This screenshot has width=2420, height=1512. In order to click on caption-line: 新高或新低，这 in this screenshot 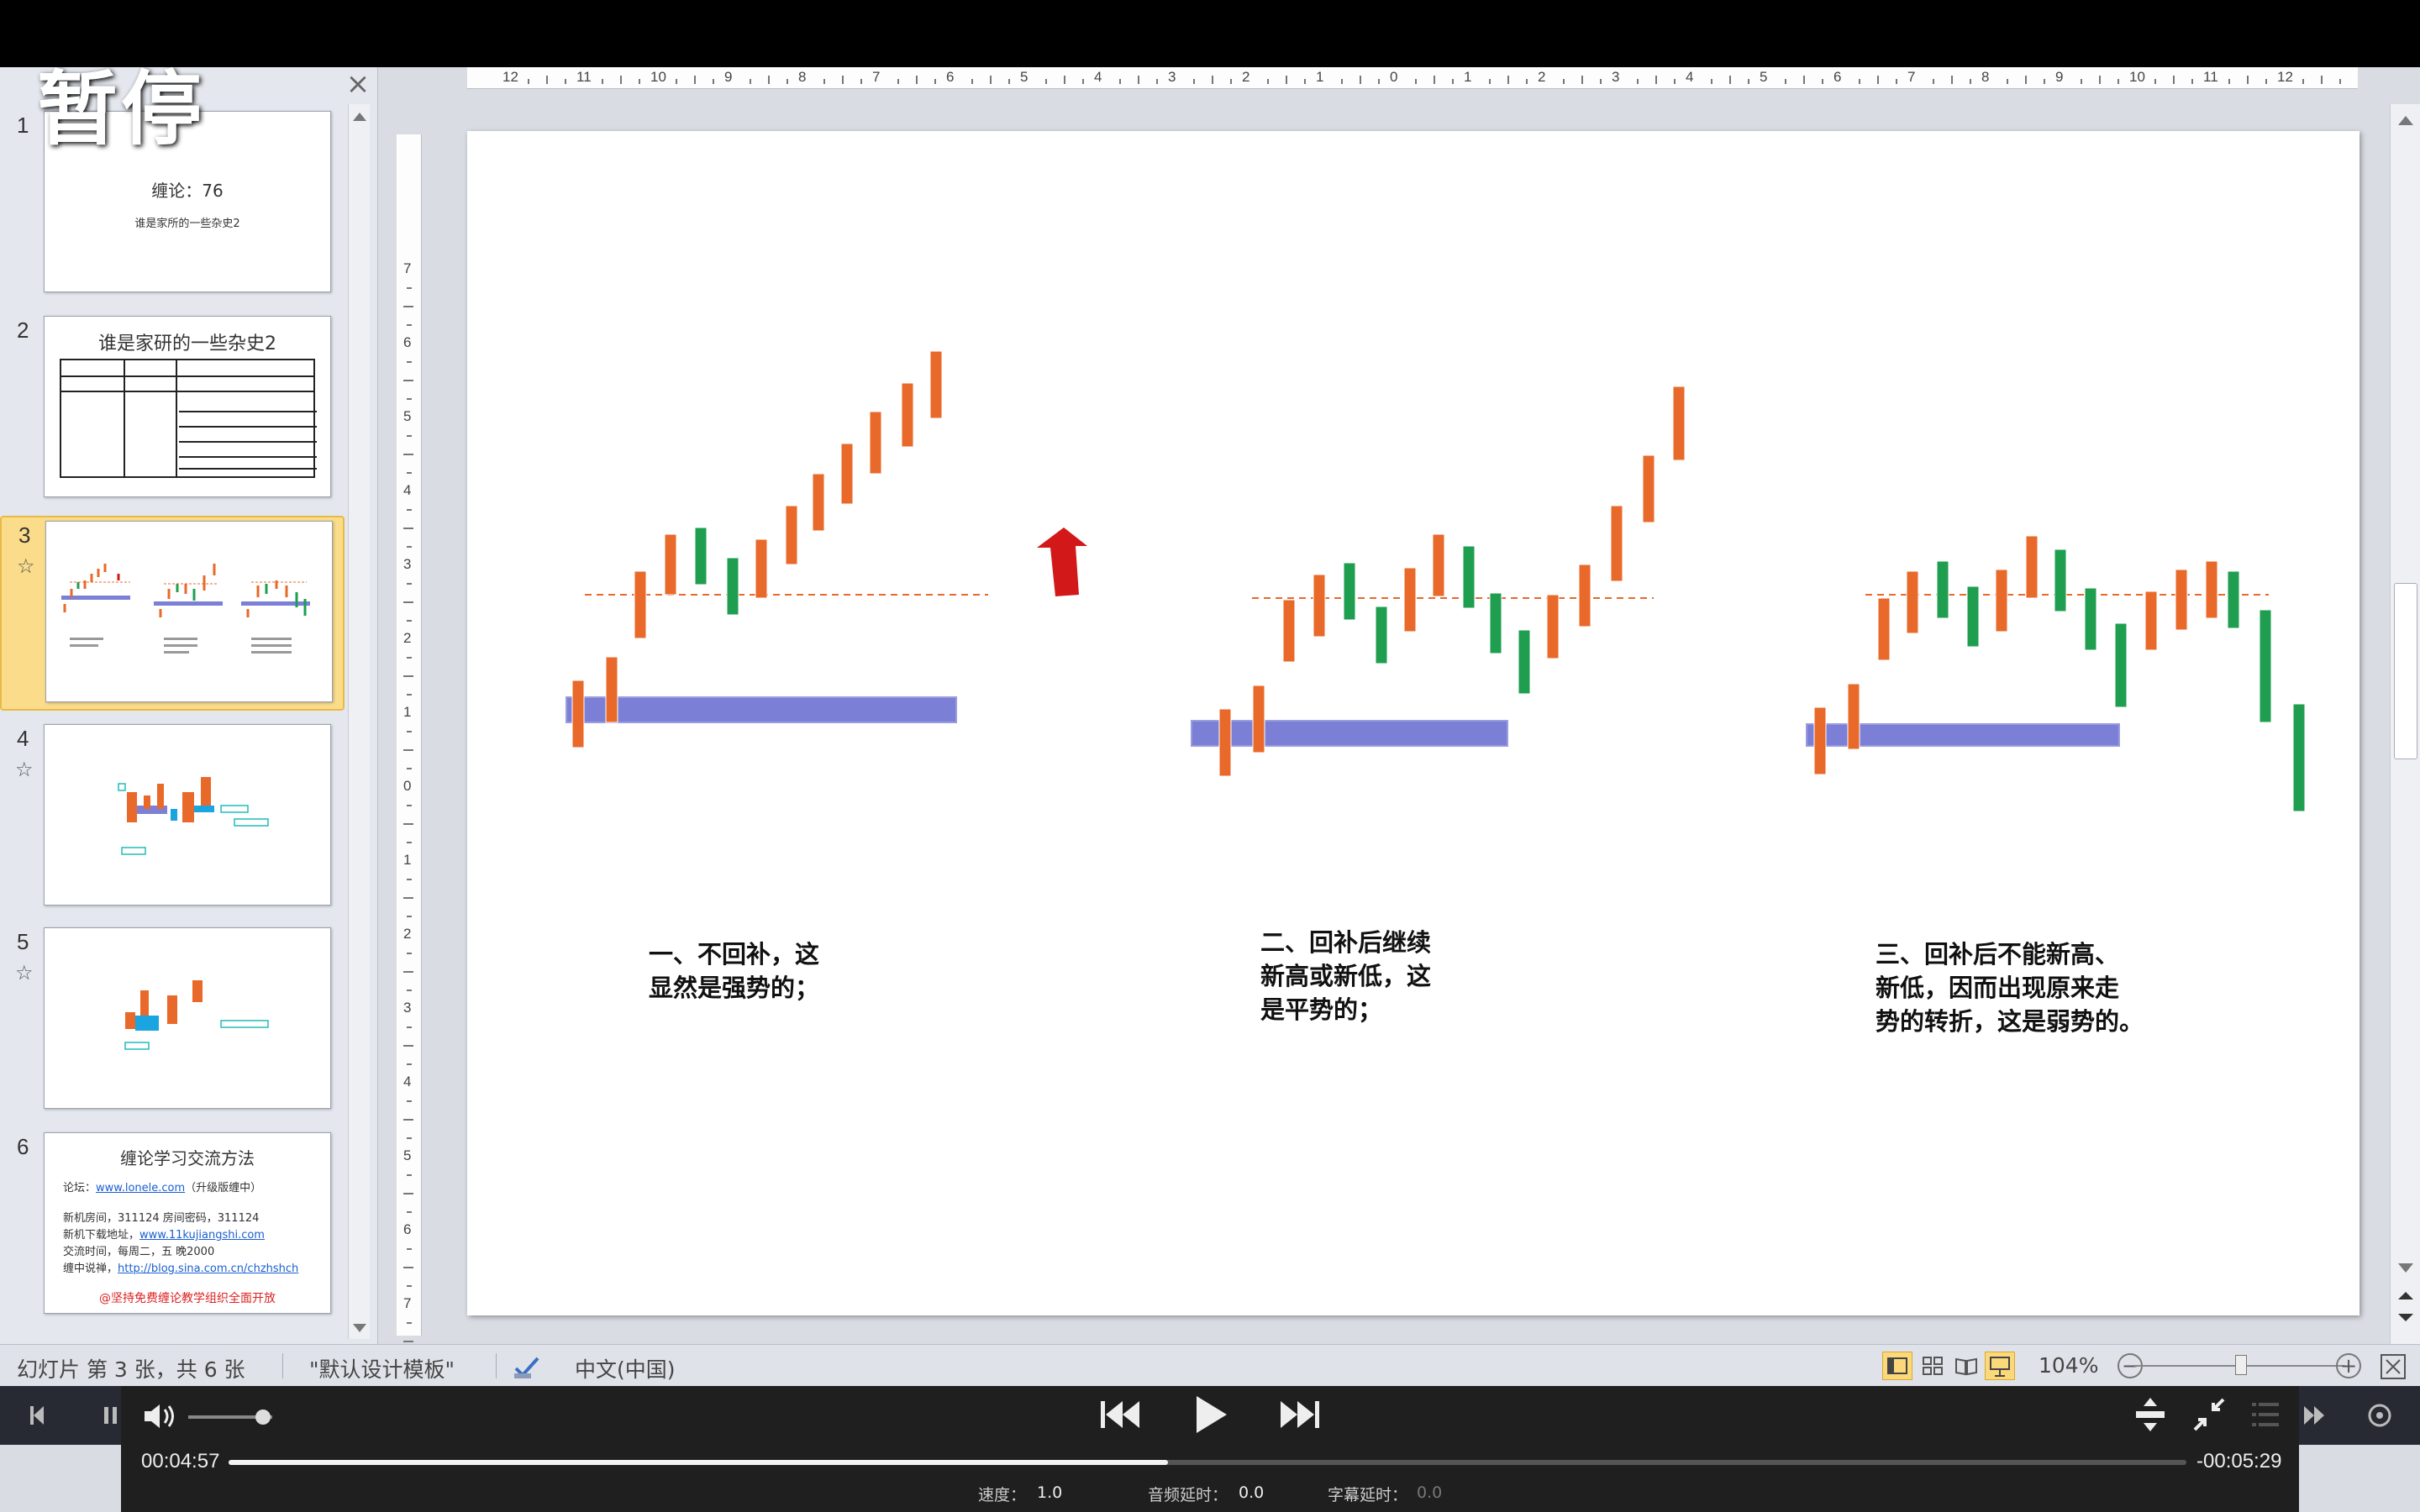, I will do `click(1346, 976)`.